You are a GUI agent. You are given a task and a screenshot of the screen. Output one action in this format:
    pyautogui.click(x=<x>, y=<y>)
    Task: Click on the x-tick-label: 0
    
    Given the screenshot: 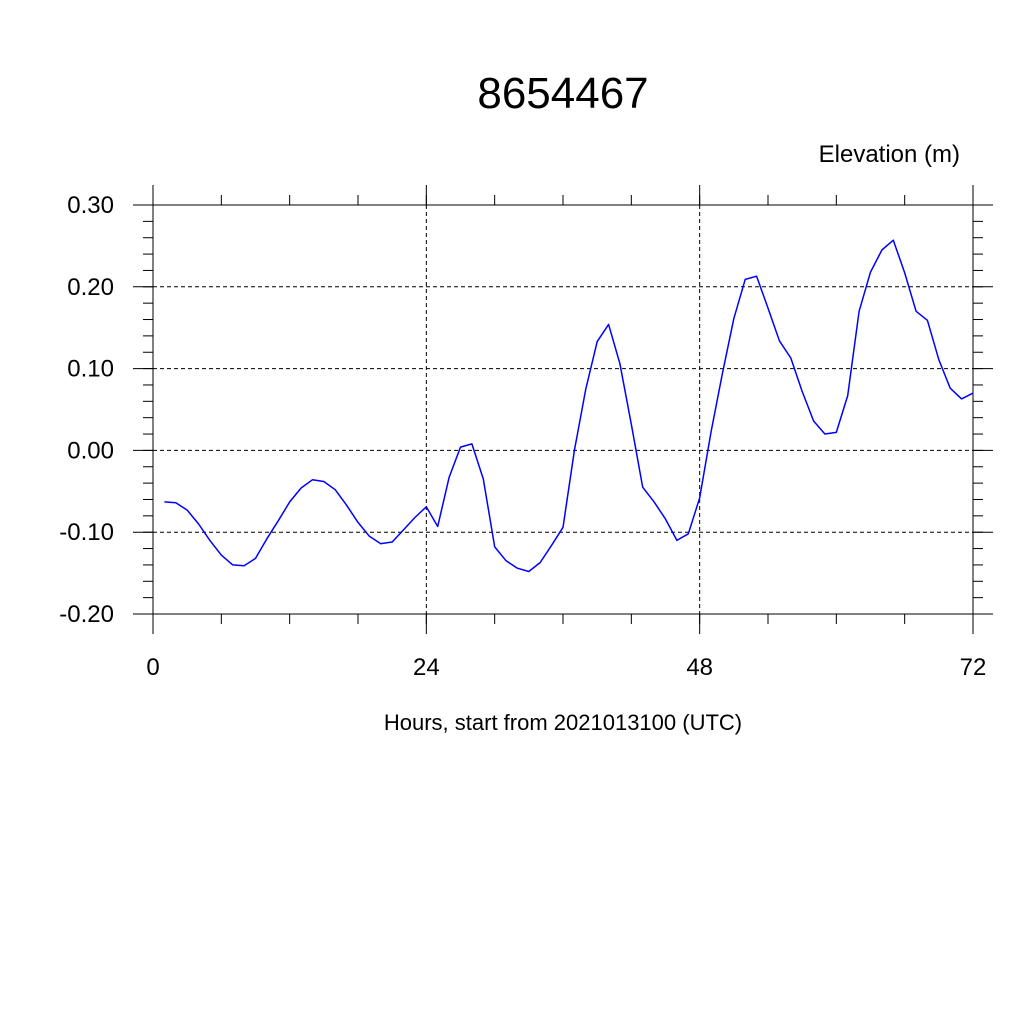 What is the action you would take?
    pyautogui.click(x=152, y=667)
    